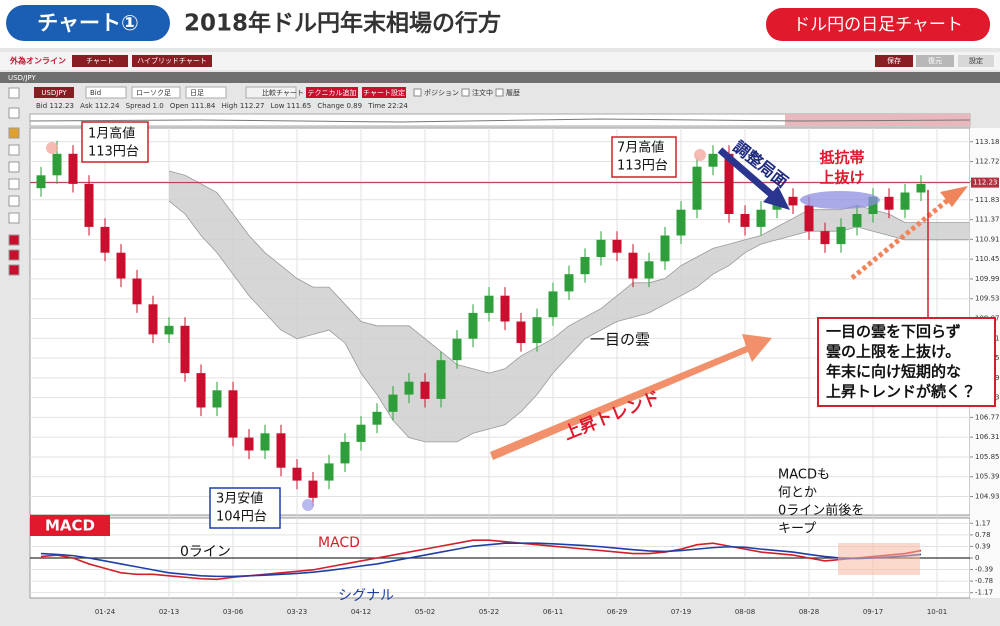 This screenshot has height=626, width=1000. What do you see at coordinates (631, 397) in the screenshot?
I see `trend-arrow` at bounding box center [631, 397].